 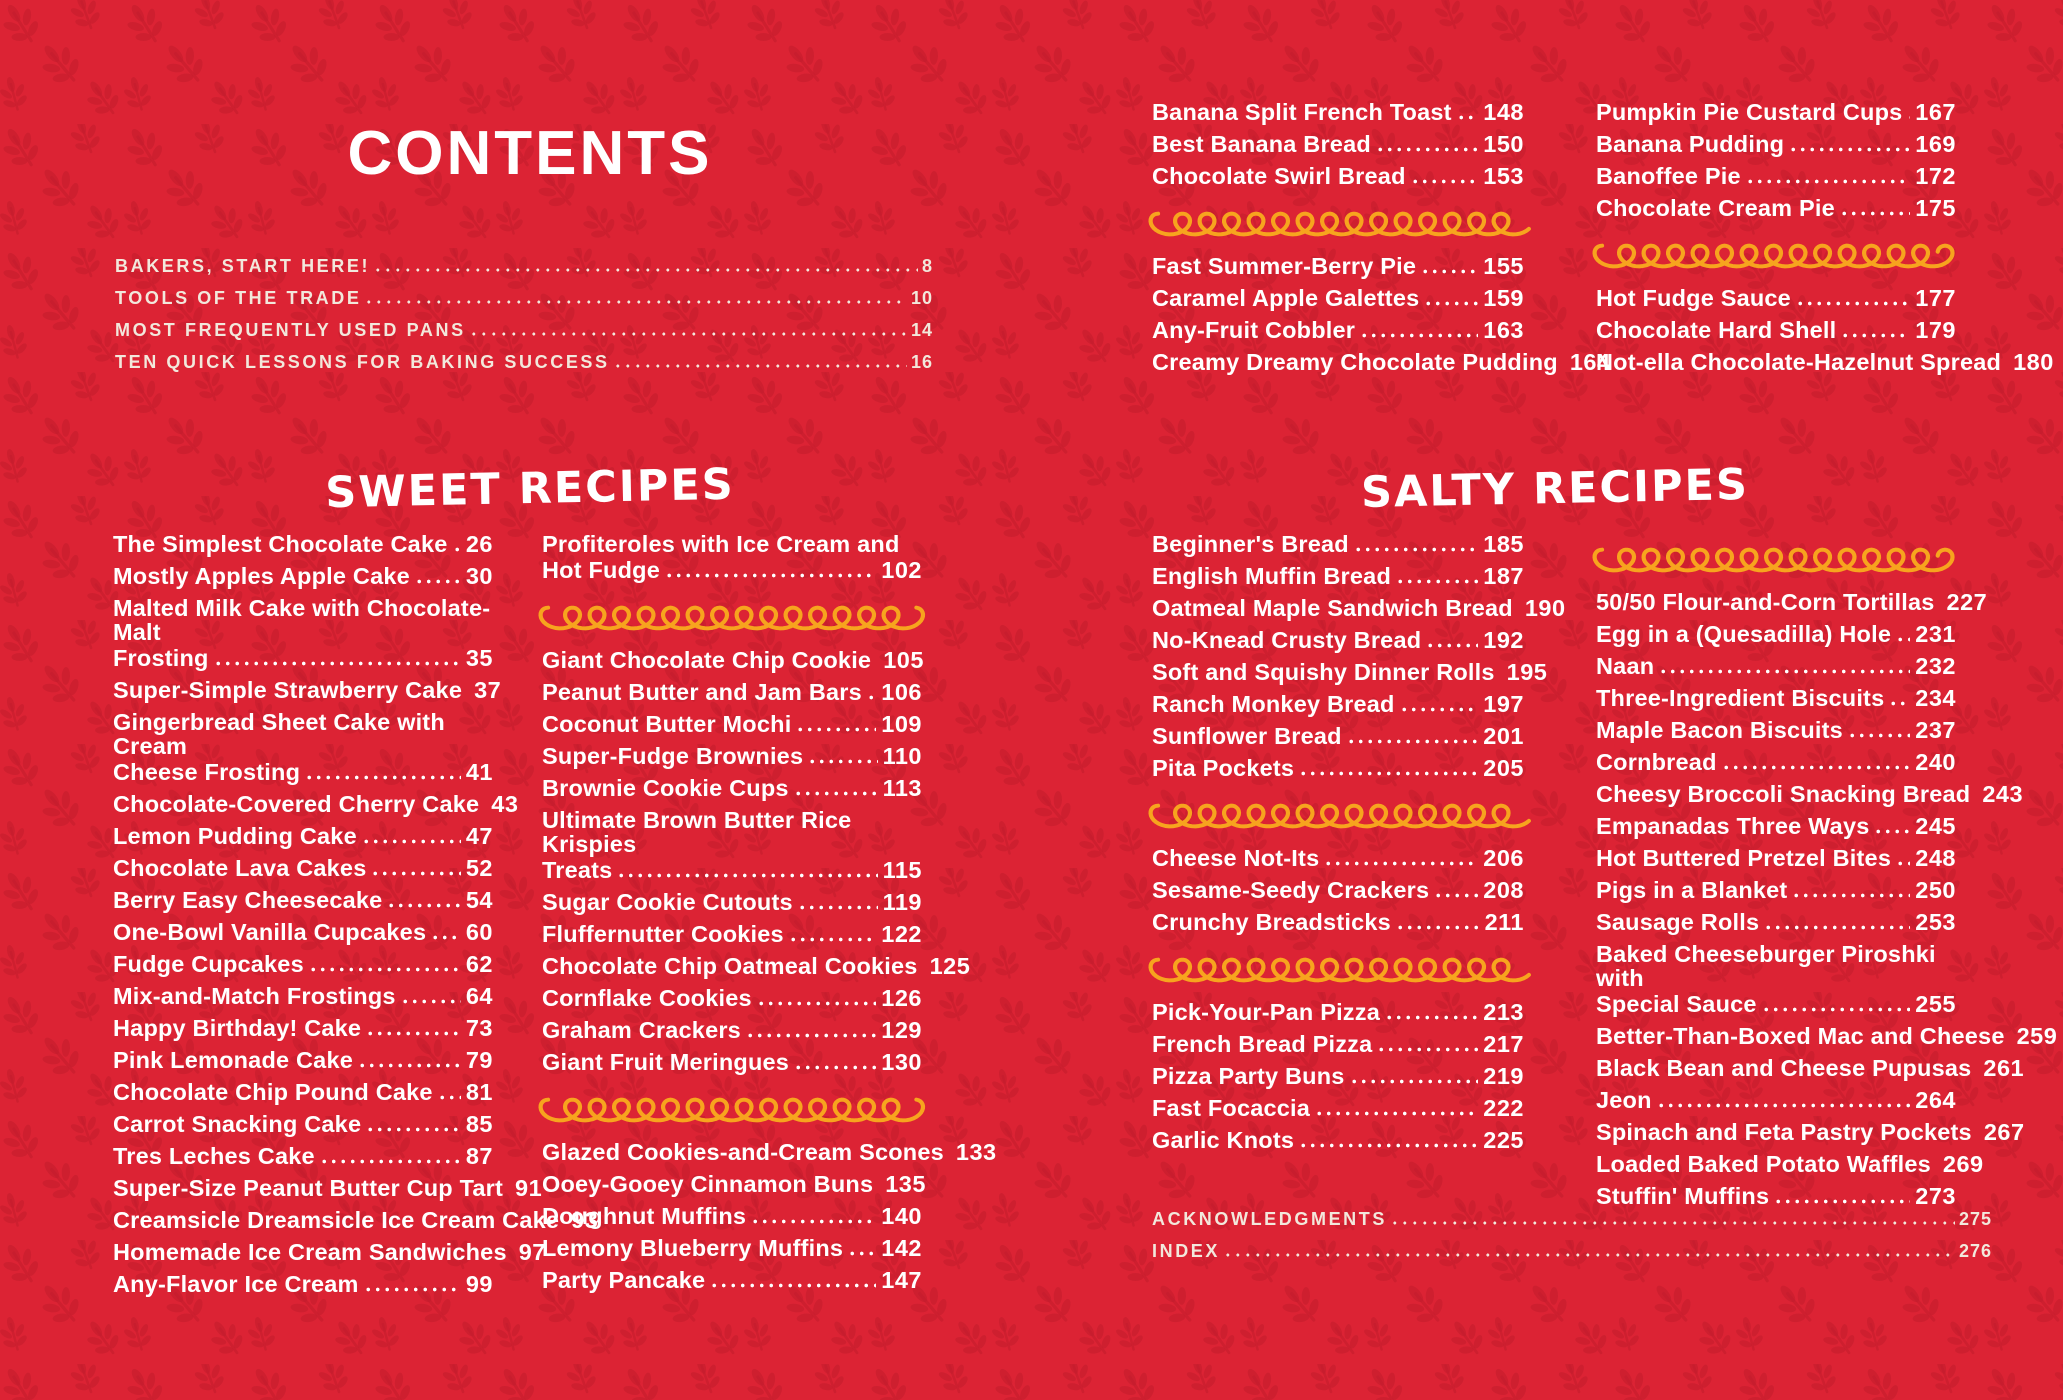 What do you see at coordinates (1262, 1044) in the screenshot?
I see `toc-entry-label: French Bread Pizza` at bounding box center [1262, 1044].